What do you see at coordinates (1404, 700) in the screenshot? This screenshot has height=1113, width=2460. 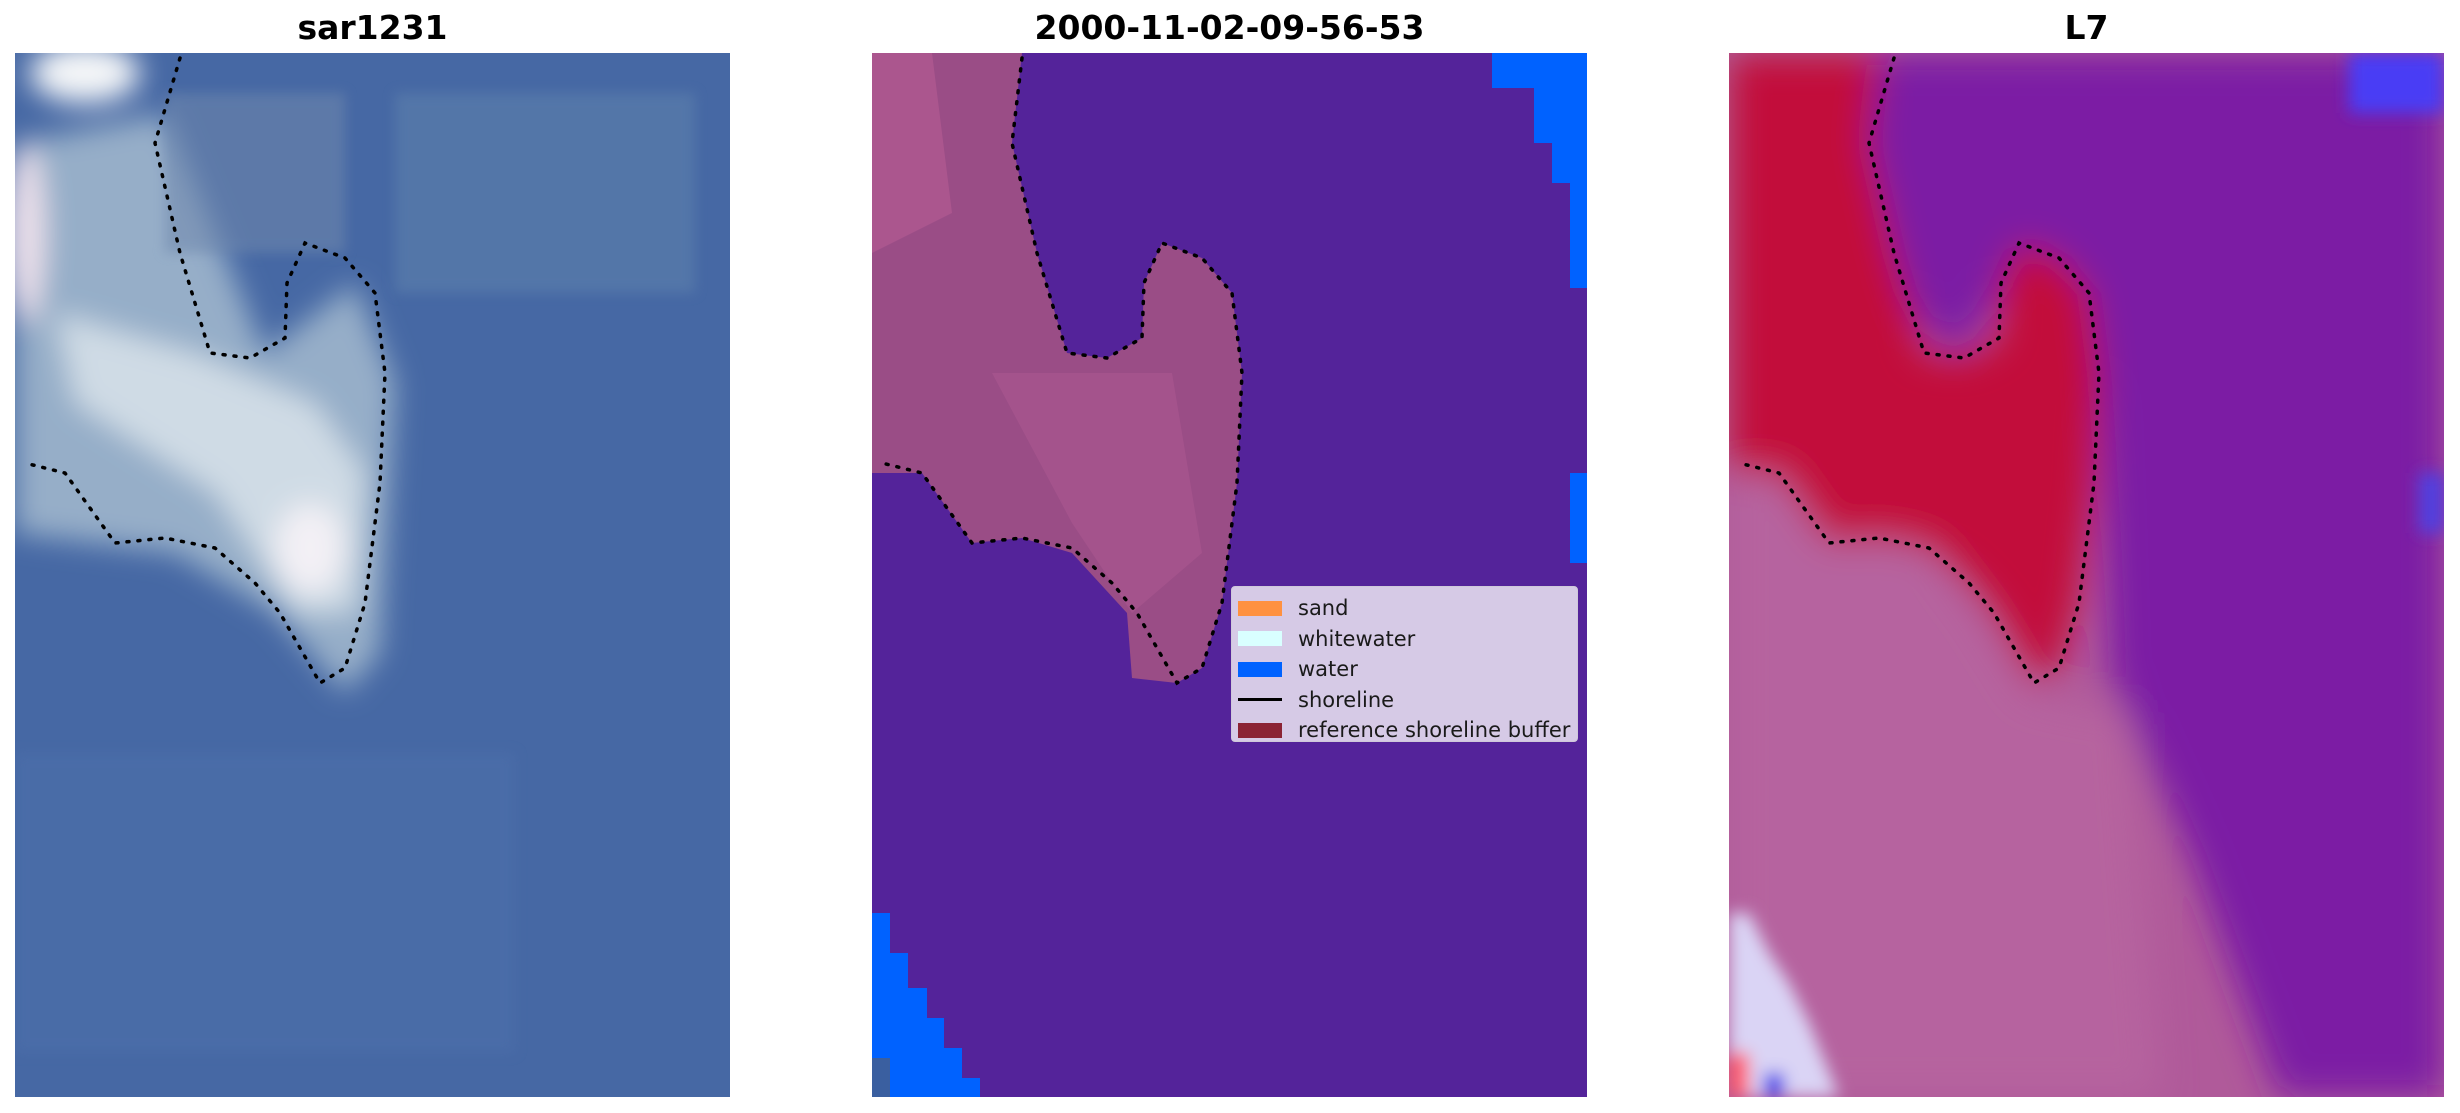 I see `legend-item-shoreline: shoreline` at bounding box center [1404, 700].